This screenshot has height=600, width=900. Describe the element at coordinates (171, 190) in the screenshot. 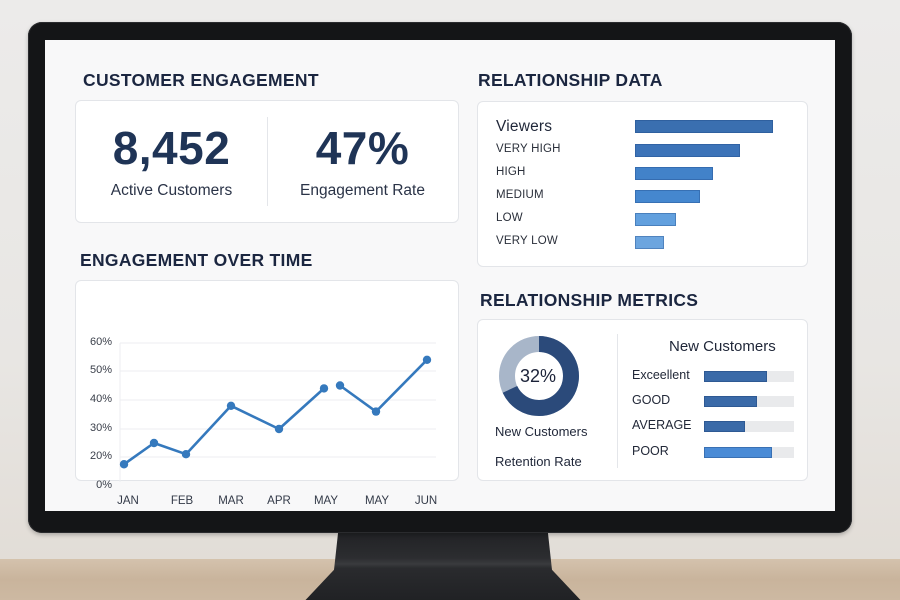

I see `kpi-label: Active Customers` at that location.